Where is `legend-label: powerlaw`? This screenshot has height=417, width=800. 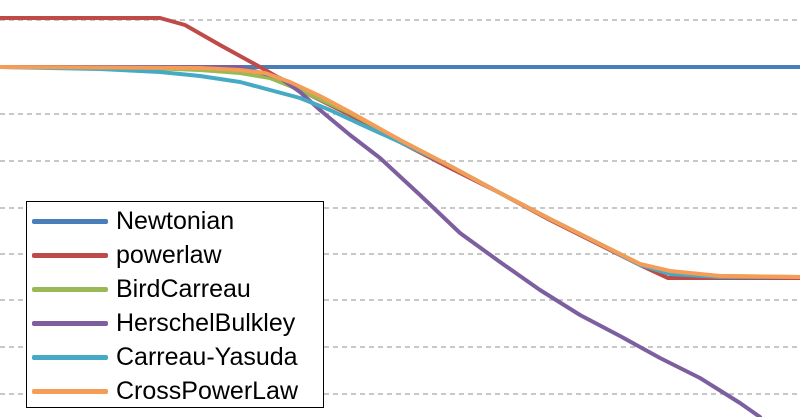 legend-label: powerlaw is located at coordinates (169, 254).